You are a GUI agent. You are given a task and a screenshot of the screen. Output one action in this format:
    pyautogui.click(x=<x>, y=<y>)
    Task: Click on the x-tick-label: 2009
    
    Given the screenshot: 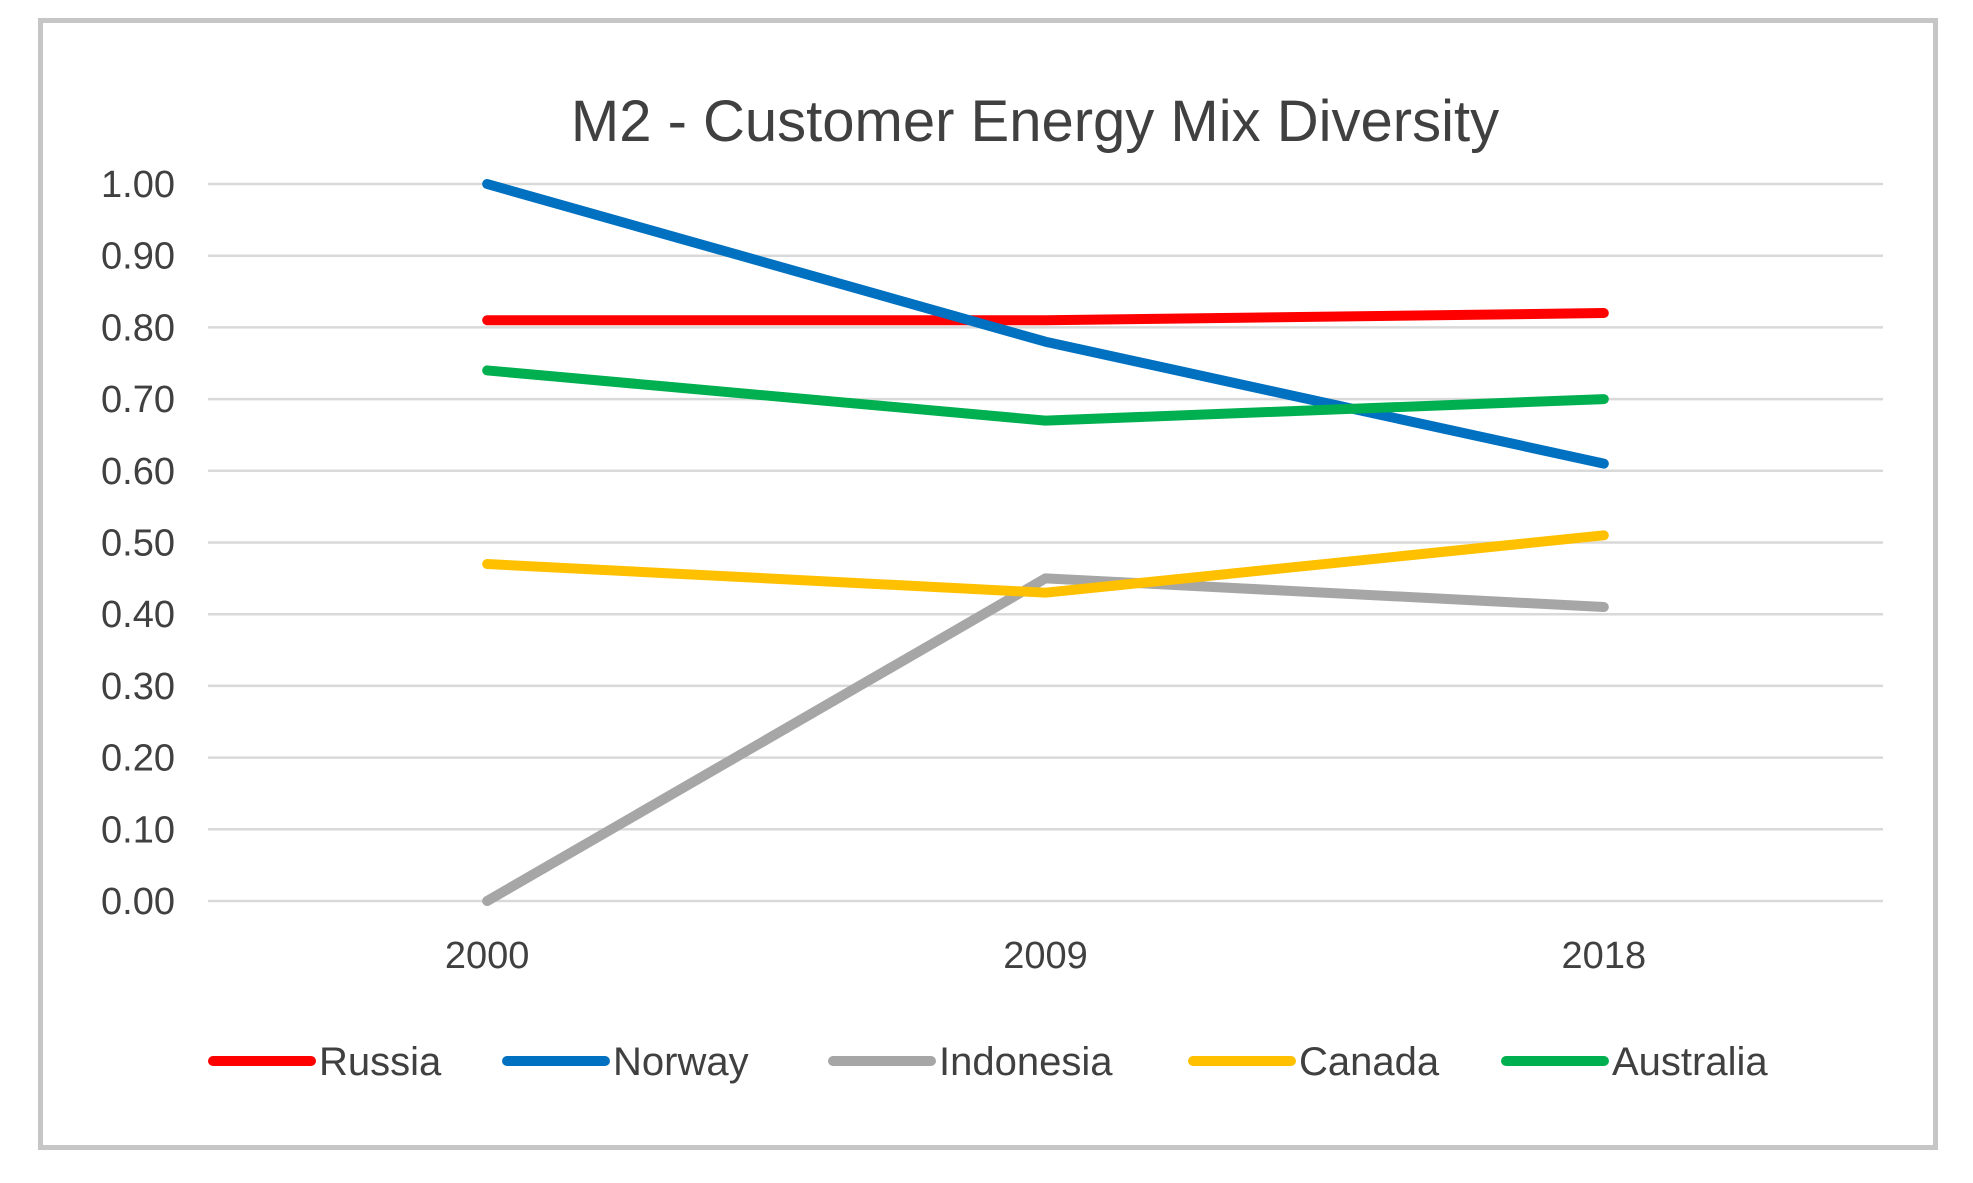 What is the action you would take?
    pyautogui.click(x=1045, y=956)
    